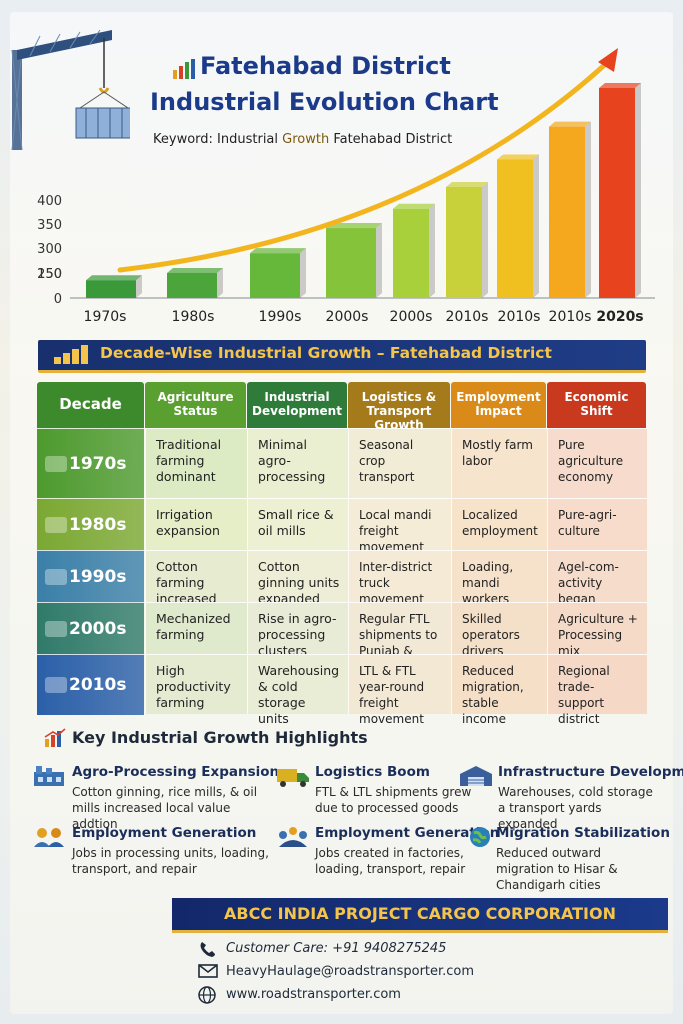 Image resolution: width=683 pixels, height=1024 pixels. I want to click on table-cell: Regular FTL shipments to Punjab & Delhi, so click(399, 638).